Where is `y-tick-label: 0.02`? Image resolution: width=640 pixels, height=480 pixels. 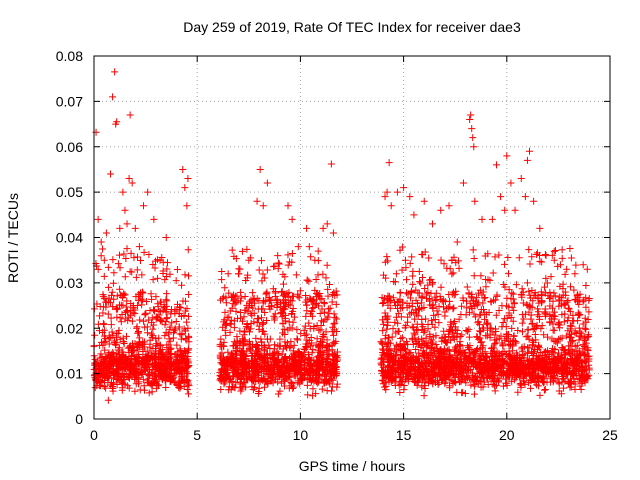
y-tick-label: 0.02 is located at coordinates (69, 328).